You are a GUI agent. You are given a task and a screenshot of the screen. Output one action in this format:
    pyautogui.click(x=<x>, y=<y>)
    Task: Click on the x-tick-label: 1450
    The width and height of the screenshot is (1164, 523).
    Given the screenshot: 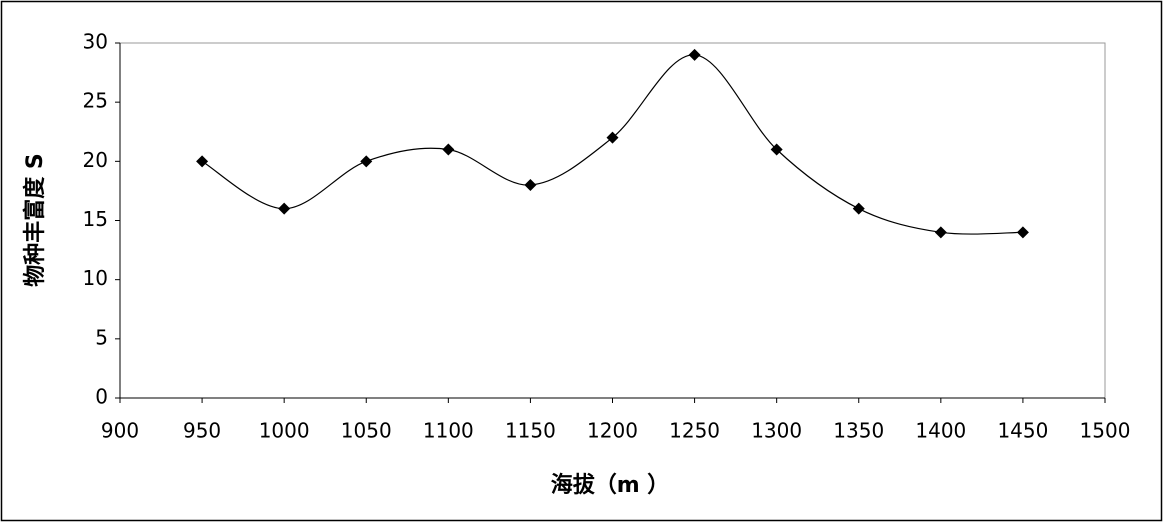 What is the action you would take?
    pyautogui.click(x=1022, y=431)
    